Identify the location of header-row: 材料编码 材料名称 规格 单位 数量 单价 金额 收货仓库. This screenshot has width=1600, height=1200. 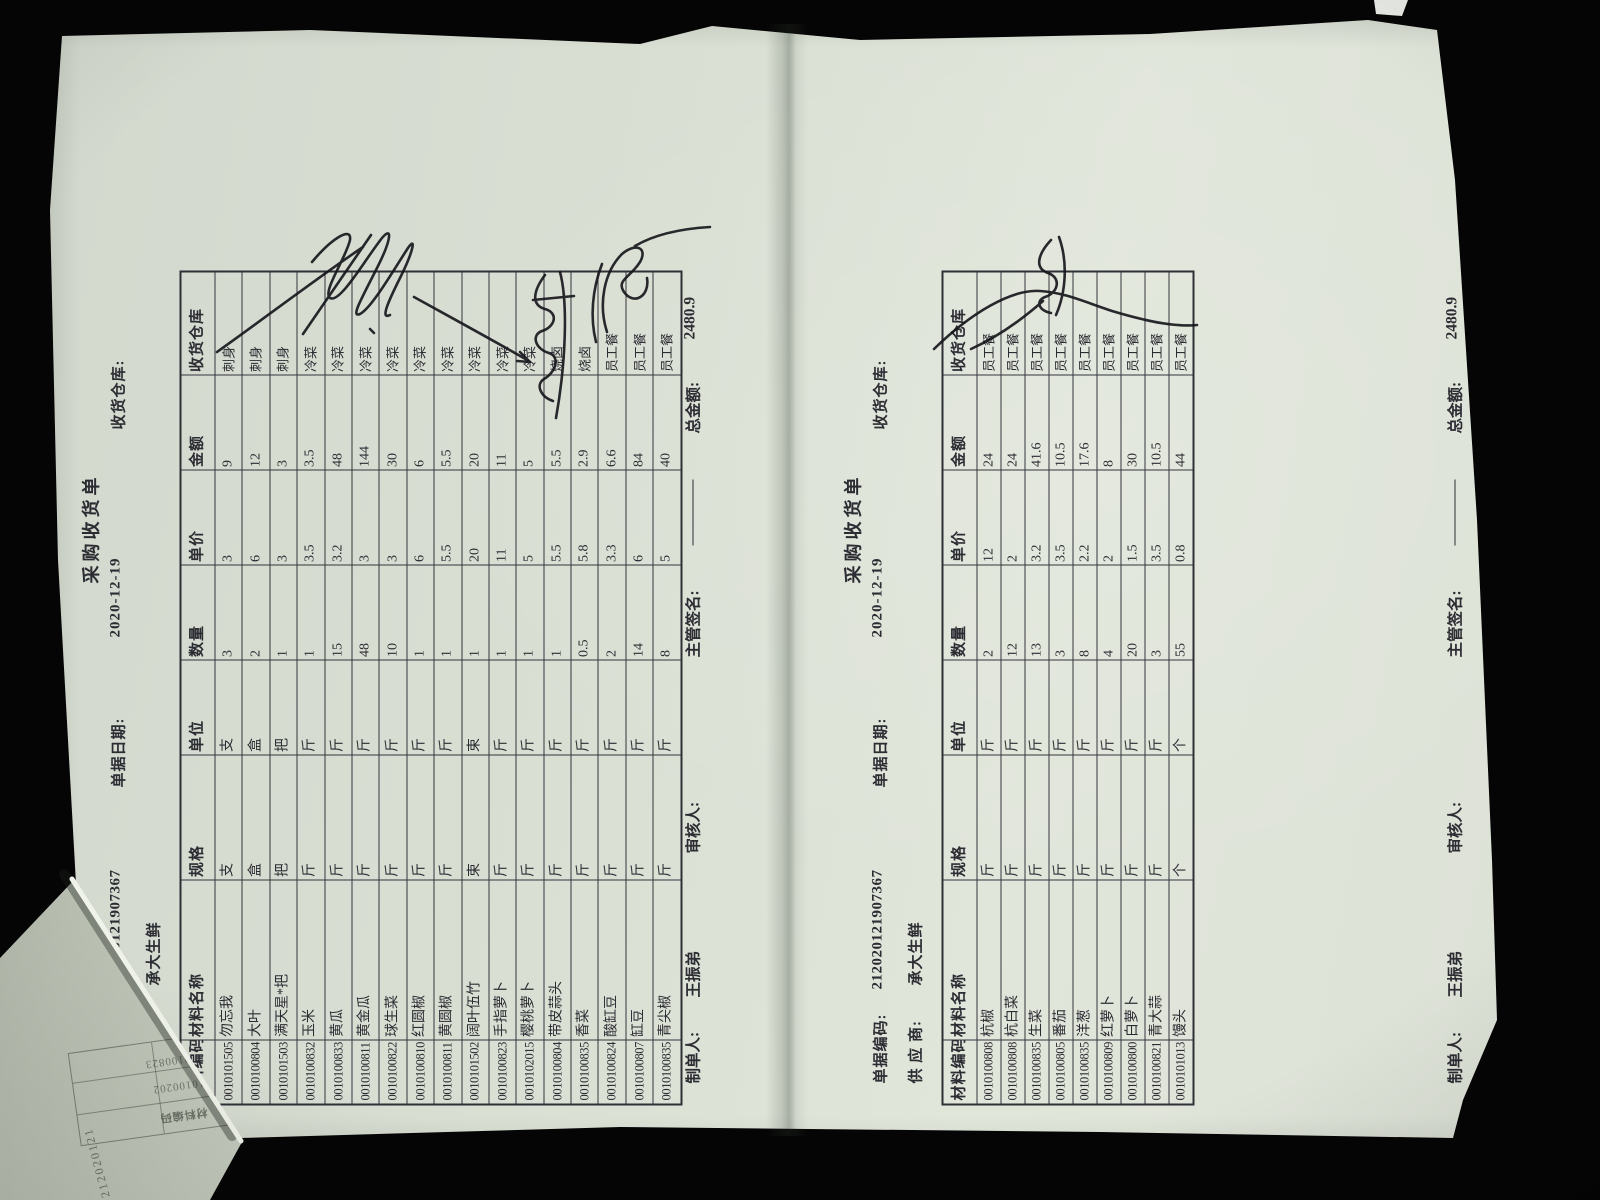
(197, 687).